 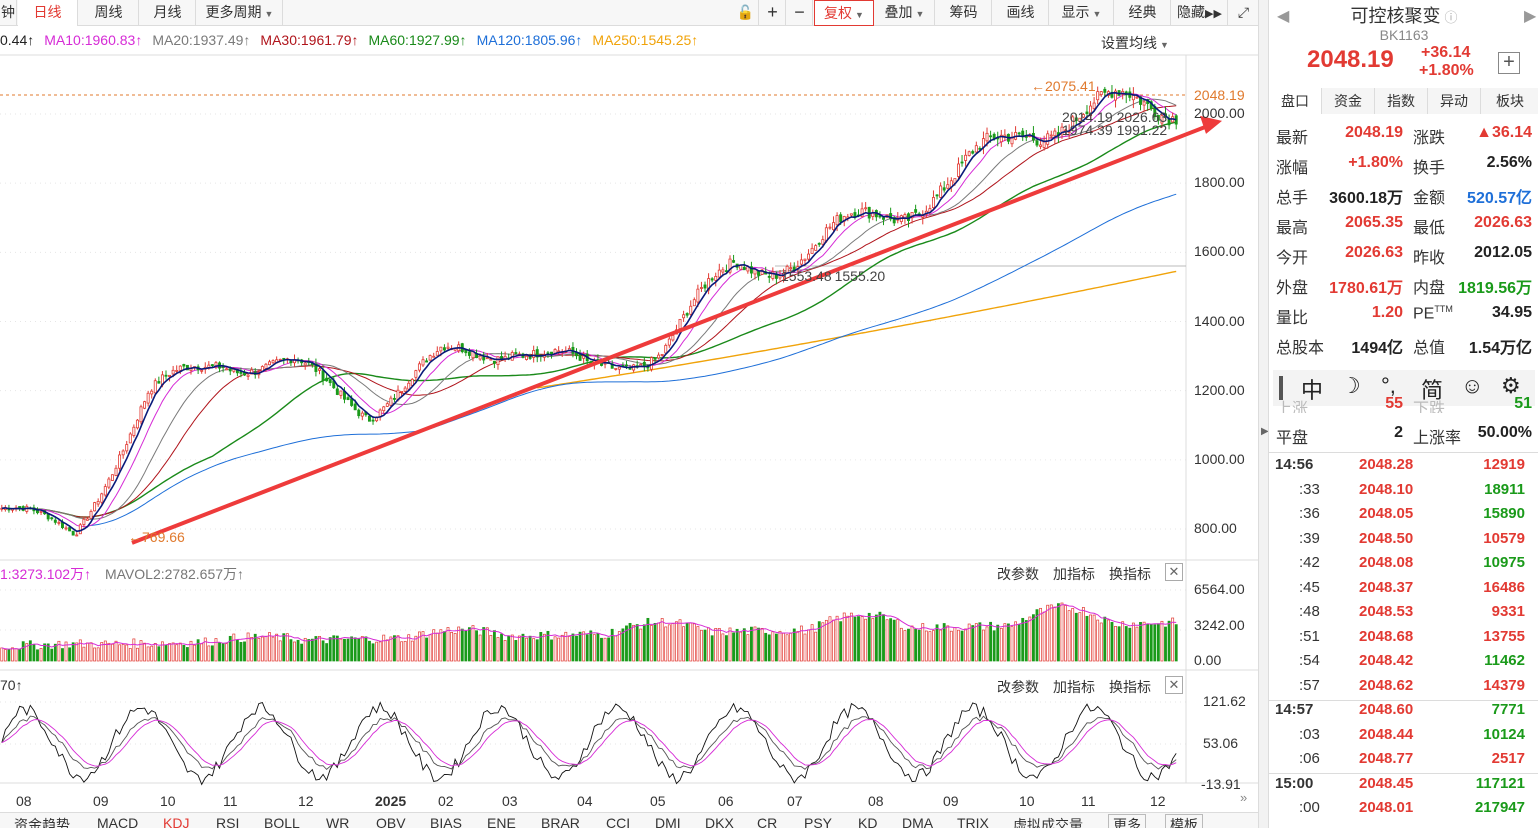 I want to click on indicator-tab: DMI, so click(x=668, y=821).